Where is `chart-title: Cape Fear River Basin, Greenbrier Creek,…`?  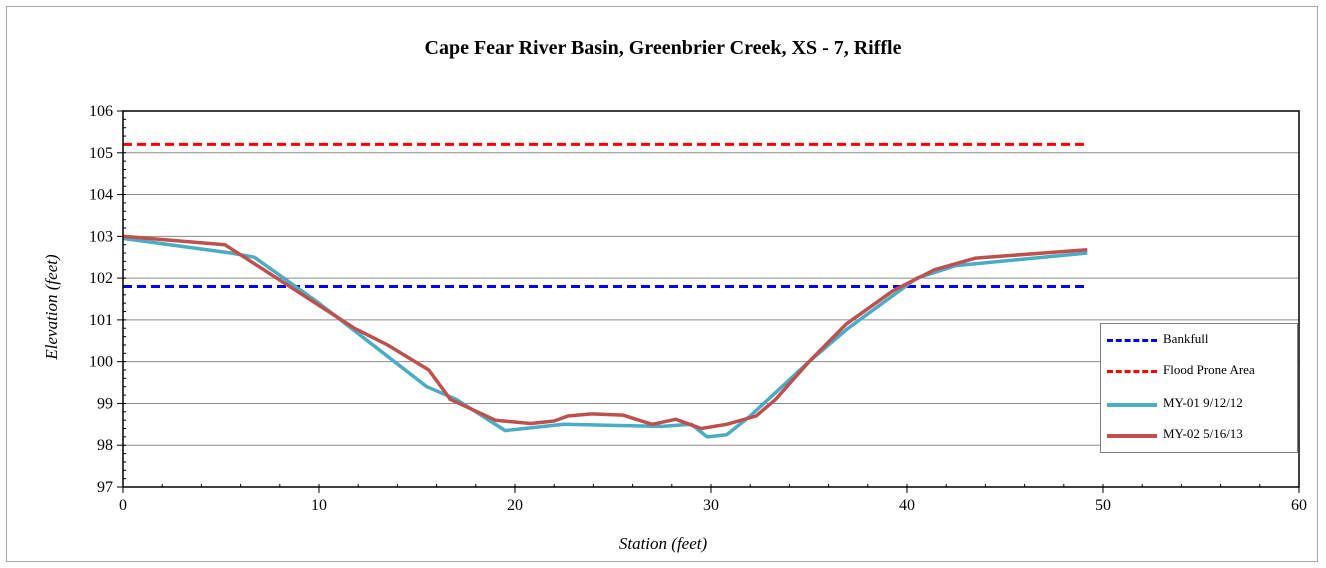 chart-title: Cape Fear River Basin, Greenbrier Creek,… is located at coordinates (663, 48).